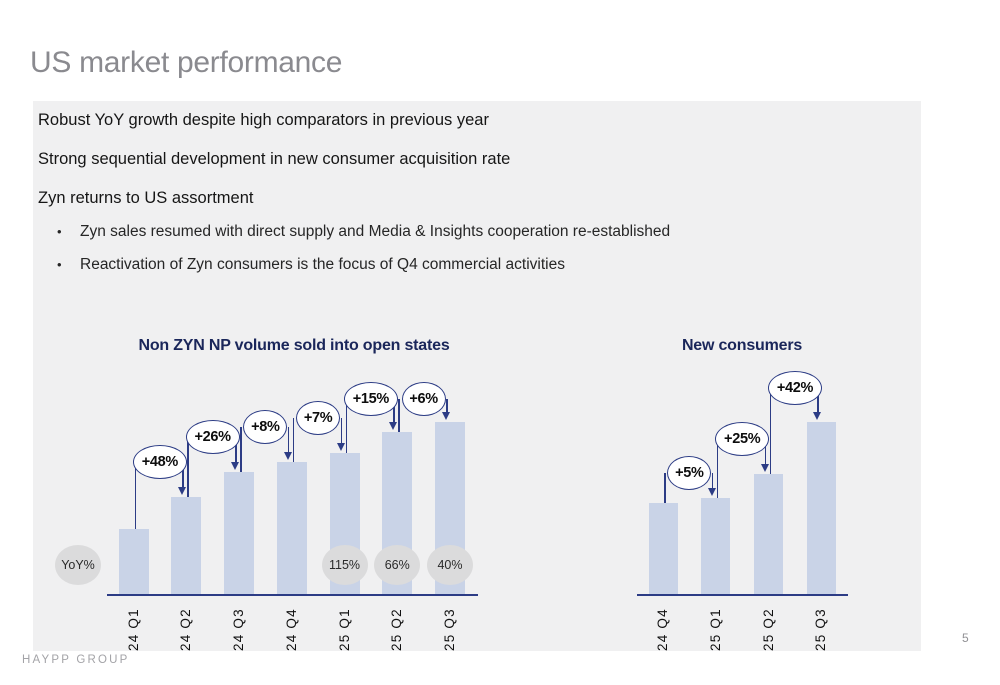 The image size is (1000, 685). Describe the element at coordinates (146, 198) in the screenshot. I see `bullet-line-3: Zyn returns to US assortment` at that location.